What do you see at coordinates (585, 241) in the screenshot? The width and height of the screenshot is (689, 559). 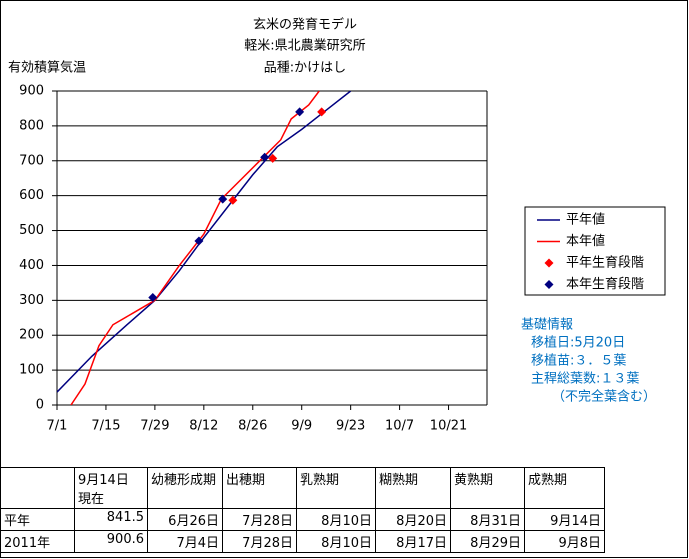 I see `legend-label: 本年値` at bounding box center [585, 241].